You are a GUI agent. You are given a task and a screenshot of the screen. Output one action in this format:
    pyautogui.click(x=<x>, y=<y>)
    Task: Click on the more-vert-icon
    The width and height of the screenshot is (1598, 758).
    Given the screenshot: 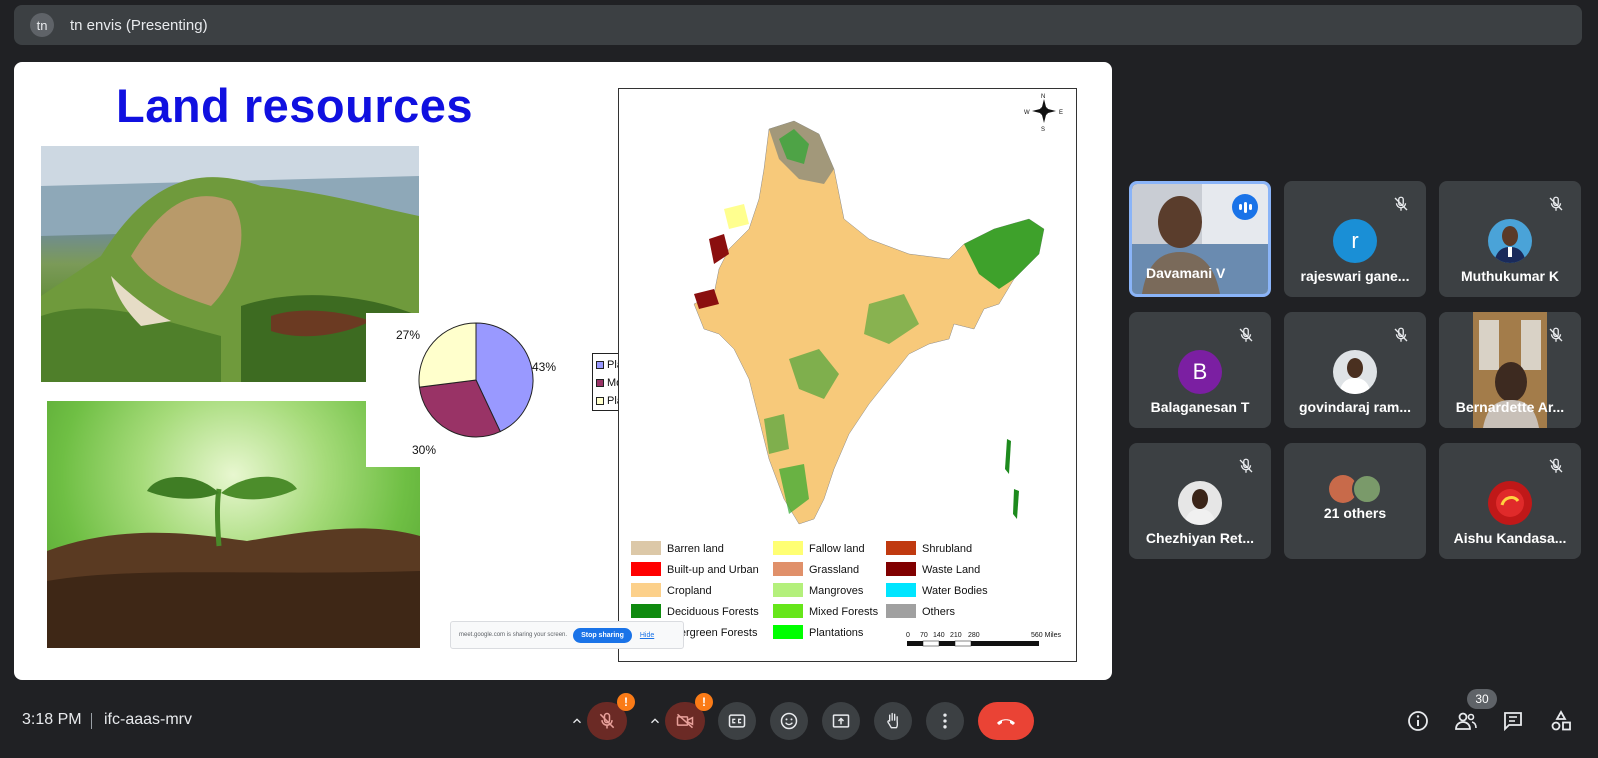 What is the action you would take?
    pyautogui.click(x=945, y=721)
    